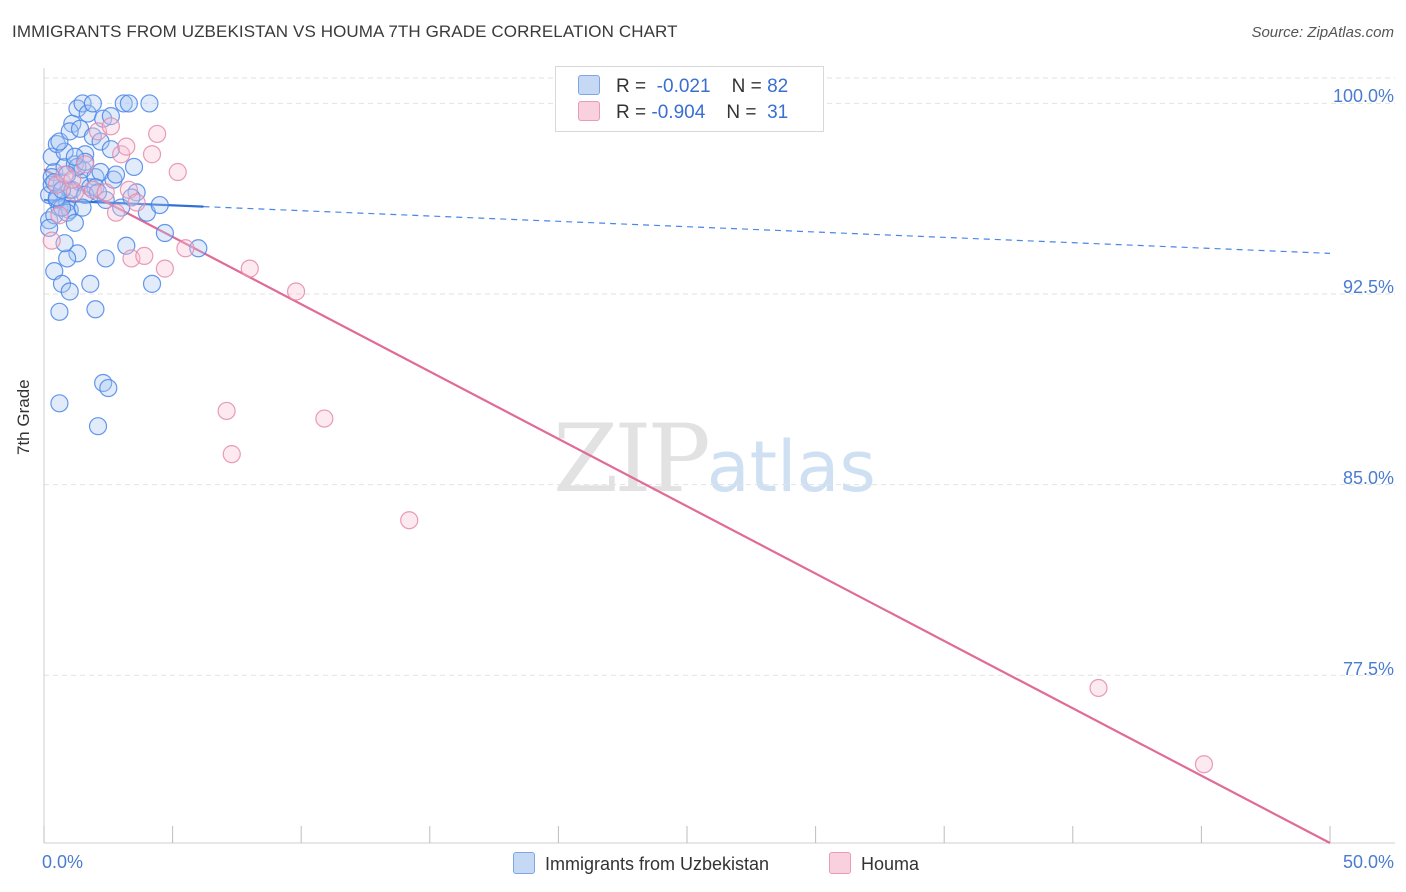 The image size is (1406, 892). I want to click on x-tick-label-max: 50.0%, so click(1368, 862).